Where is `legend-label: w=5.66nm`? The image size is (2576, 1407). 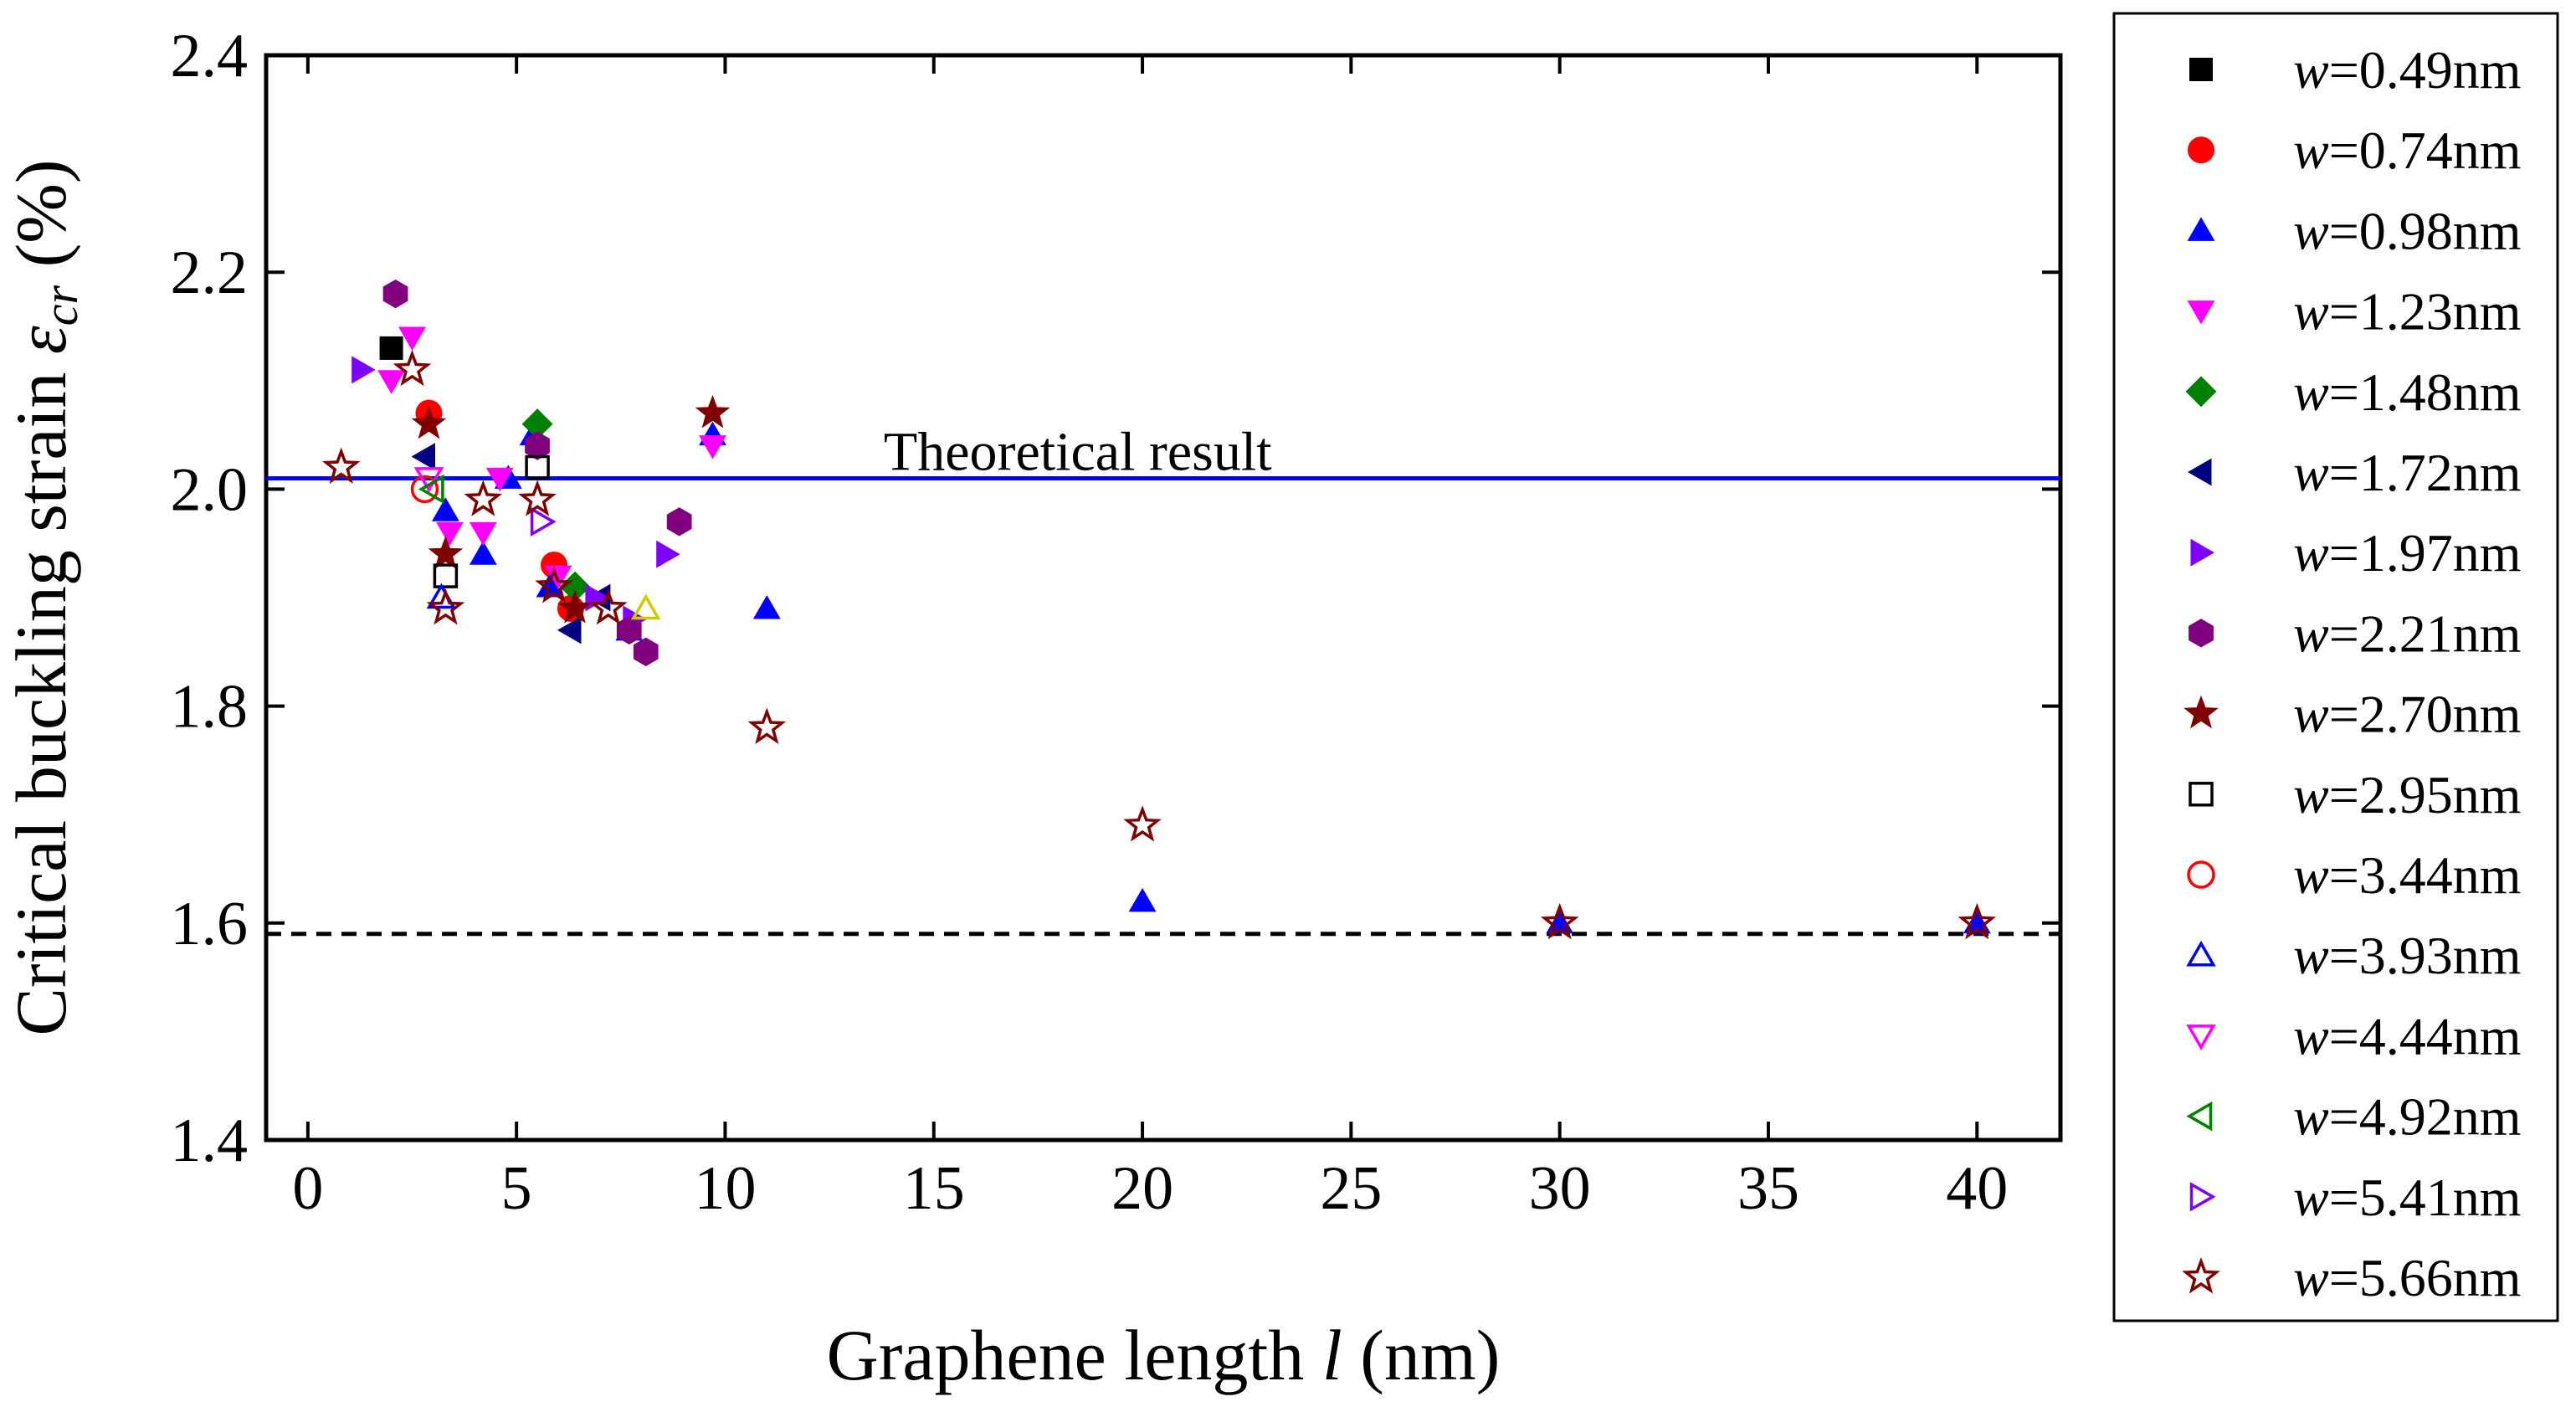 legend-label: w=5.66nm is located at coordinates (2407, 1277).